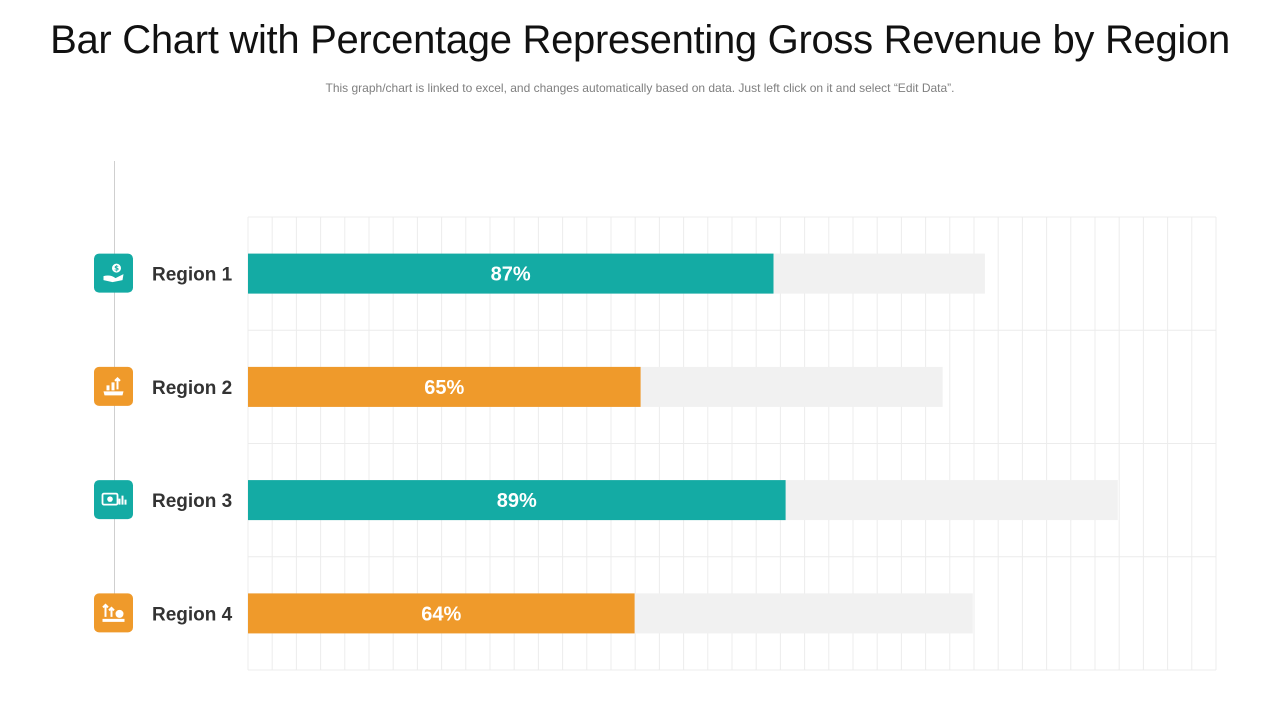 Image resolution: width=1280 pixels, height=720 pixels. What do you see at coordinates (192, 388) in the screenshot?
I see `category-label: Region 2` at bounding box center [192, 388].